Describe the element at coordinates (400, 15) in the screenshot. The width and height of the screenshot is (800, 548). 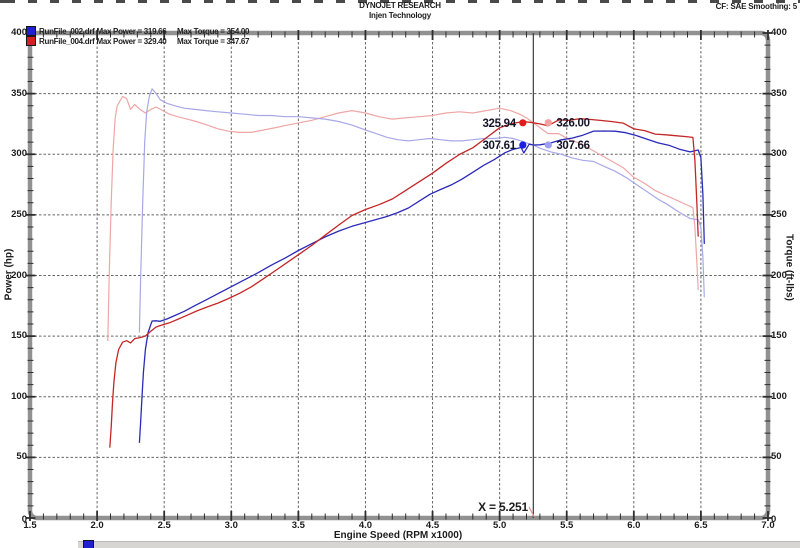
I see `report-subtitle: Injen Technology` at that location.